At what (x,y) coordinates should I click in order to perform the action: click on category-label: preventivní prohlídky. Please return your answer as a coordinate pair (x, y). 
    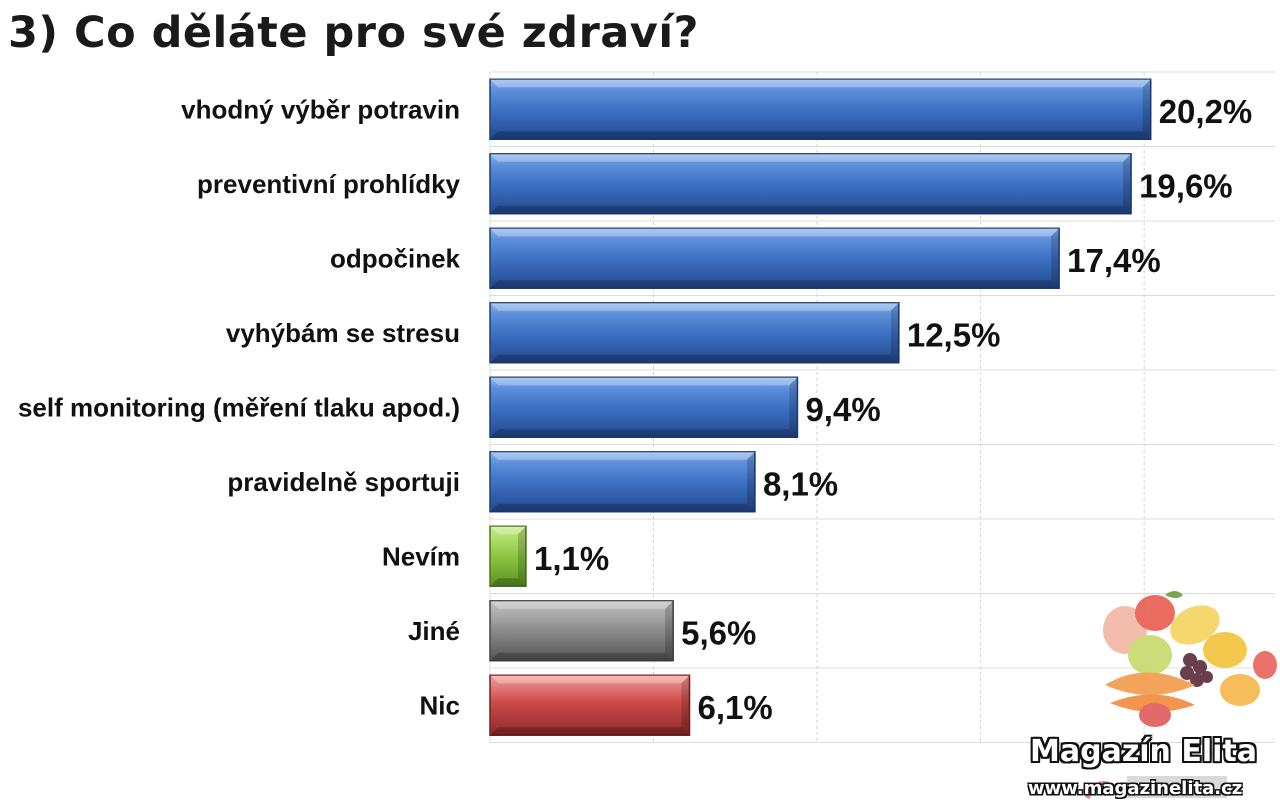
    Looking at the image, I should click on (328, 184).